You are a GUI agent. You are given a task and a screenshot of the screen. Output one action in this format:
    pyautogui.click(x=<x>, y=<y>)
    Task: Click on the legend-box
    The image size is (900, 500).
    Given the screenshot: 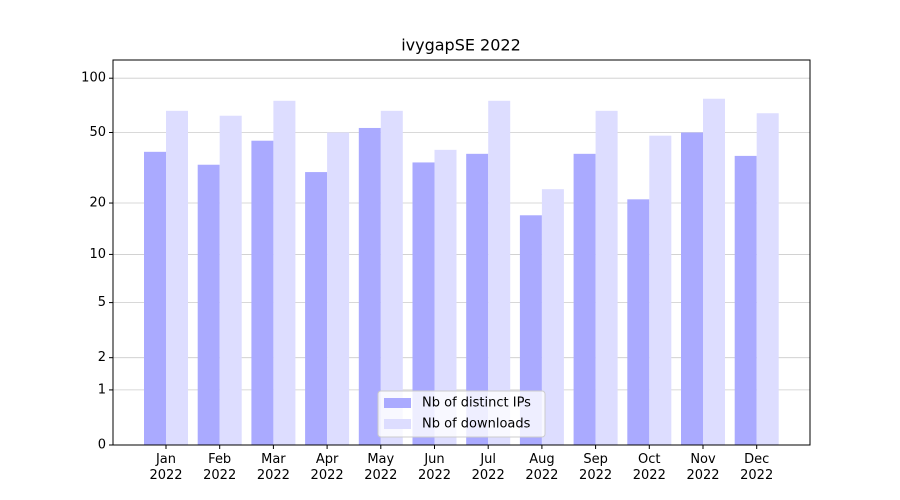 What is the action you would take?
    pyautogui.click(x=461, y=414)
    